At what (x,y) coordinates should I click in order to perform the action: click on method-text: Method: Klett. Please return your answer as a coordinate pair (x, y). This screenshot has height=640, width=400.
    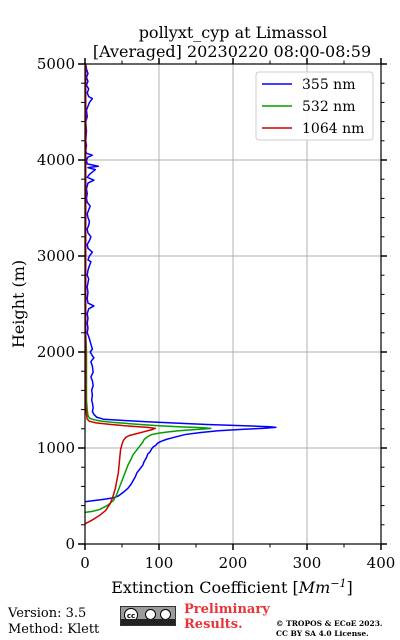
    Looking at the image, I should click on (54, 629).